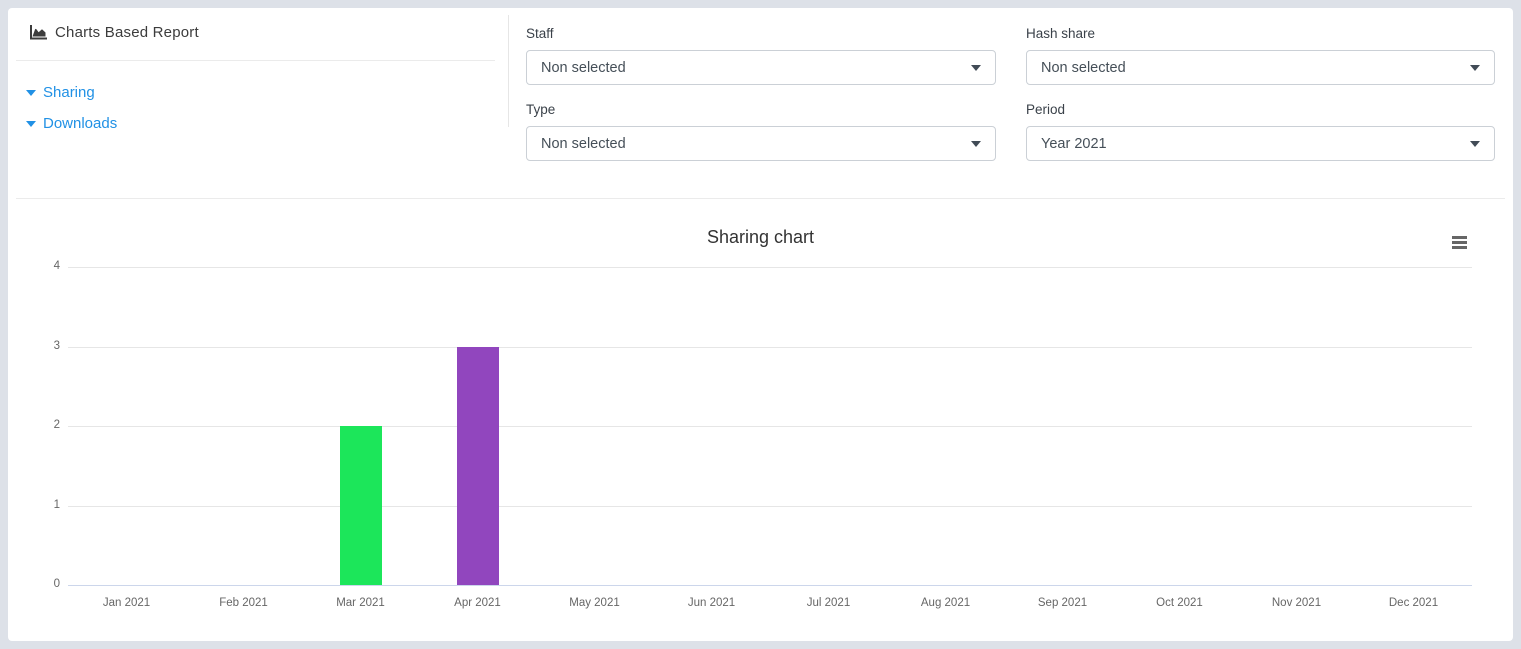 The height and width of the screenshot is (649, 1521). I want to click on y-tick-label: 1, so click(56, 504).